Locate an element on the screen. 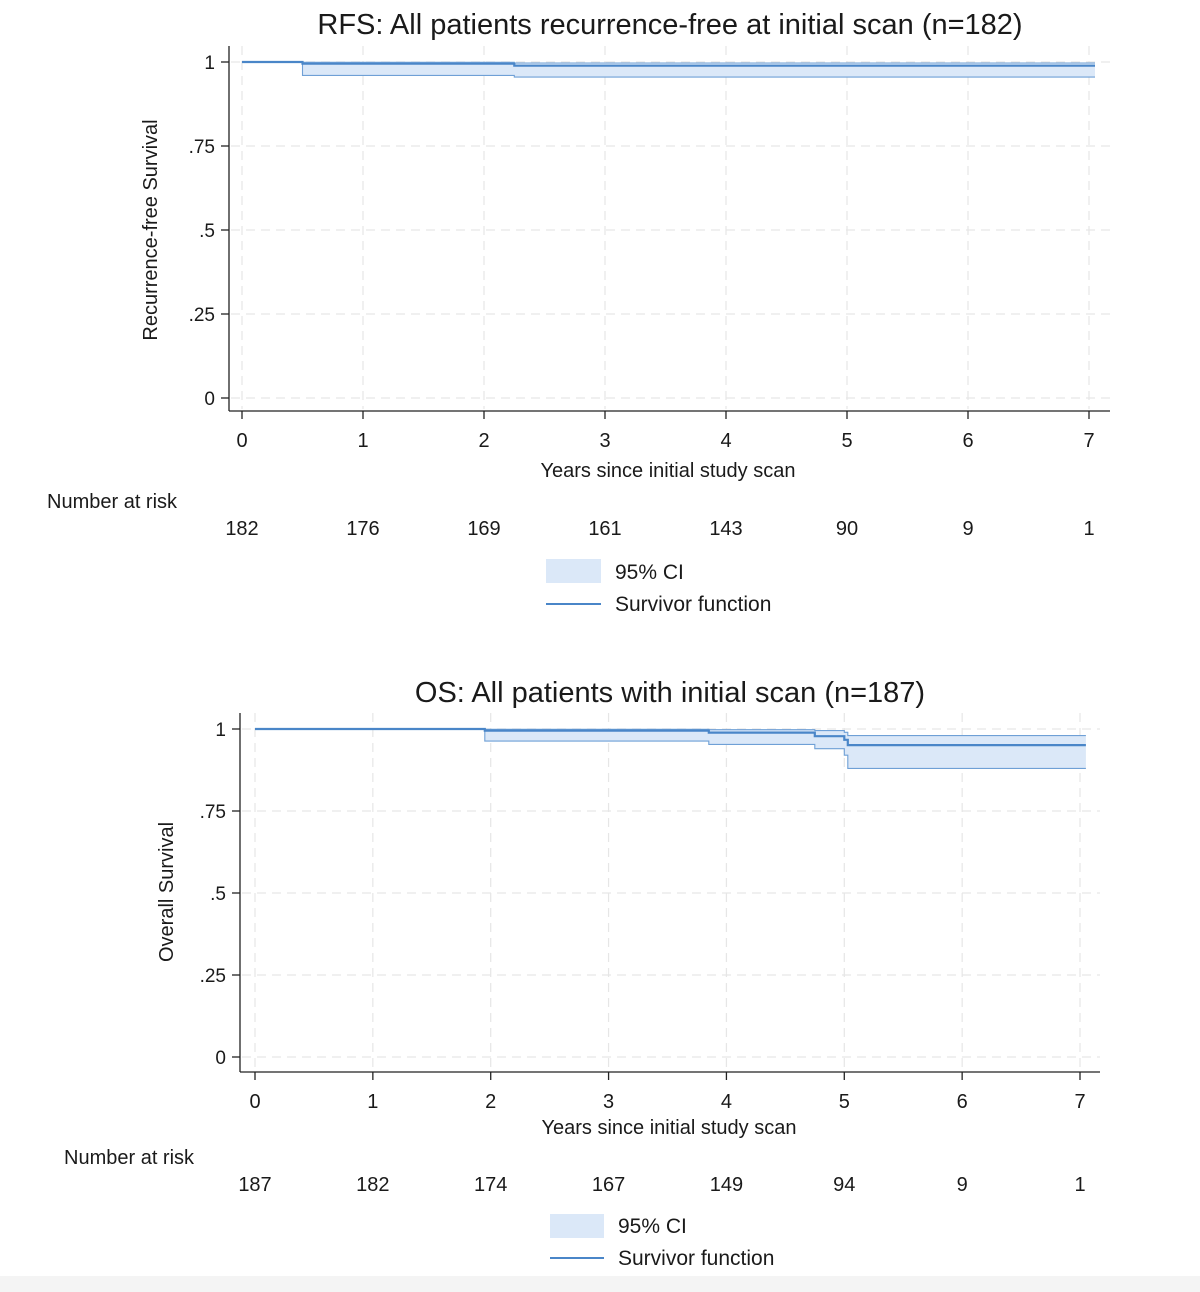 Image resolution: width=1200 pixels, height=1292 pixels. risk-count: 94 is located at coordinates (844, 1185).